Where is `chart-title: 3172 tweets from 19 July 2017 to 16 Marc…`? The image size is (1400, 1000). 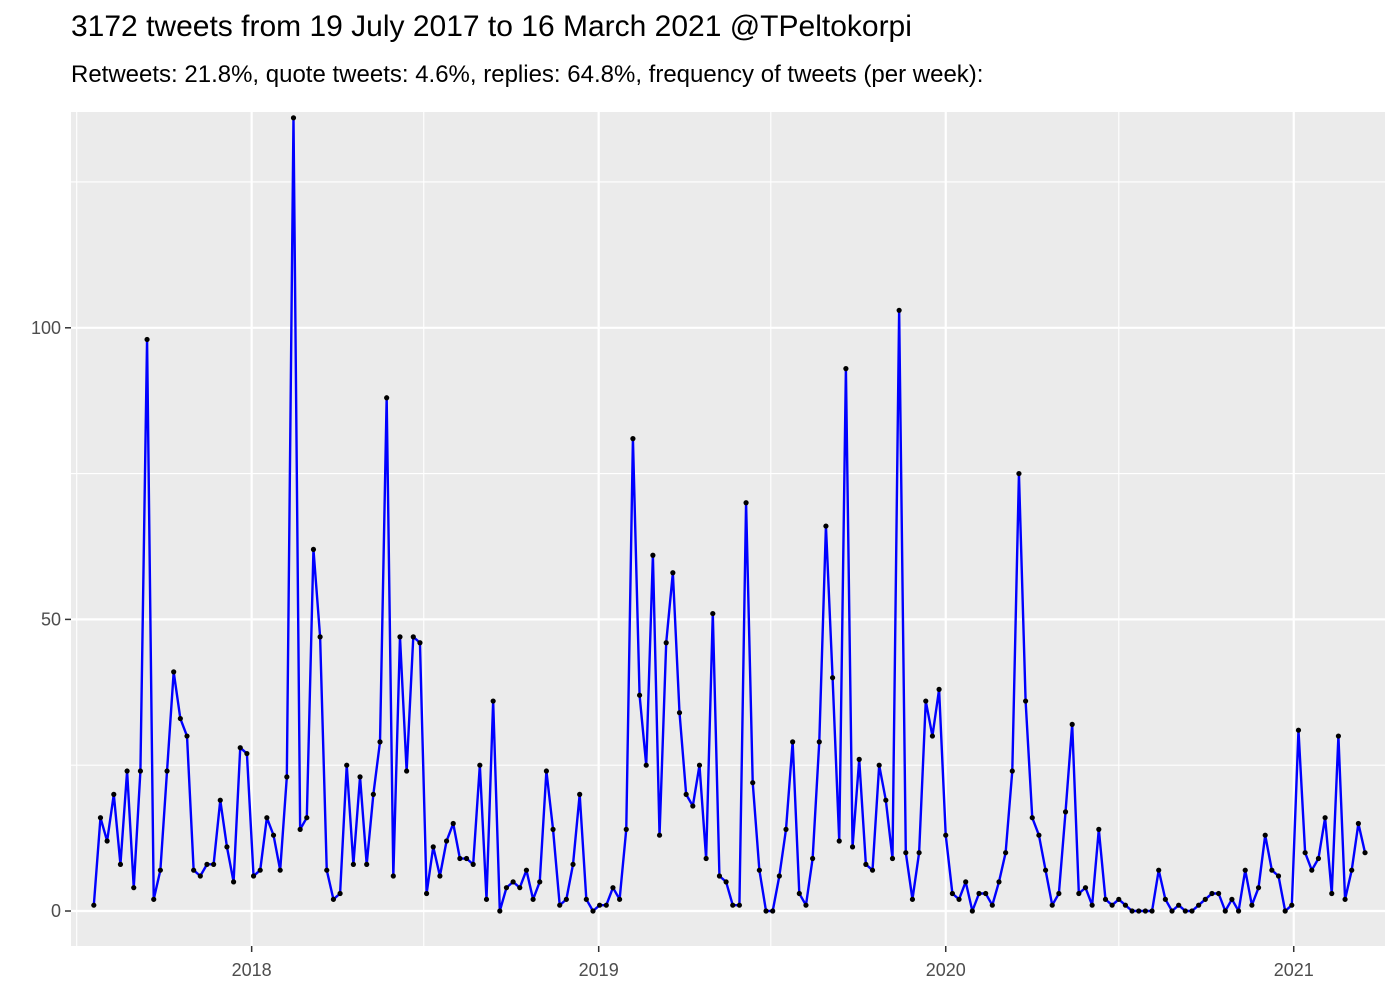
chart-title: 3172 tweets from 19 July 2017 to 16 Marc… is located at coordinates (491, 26).